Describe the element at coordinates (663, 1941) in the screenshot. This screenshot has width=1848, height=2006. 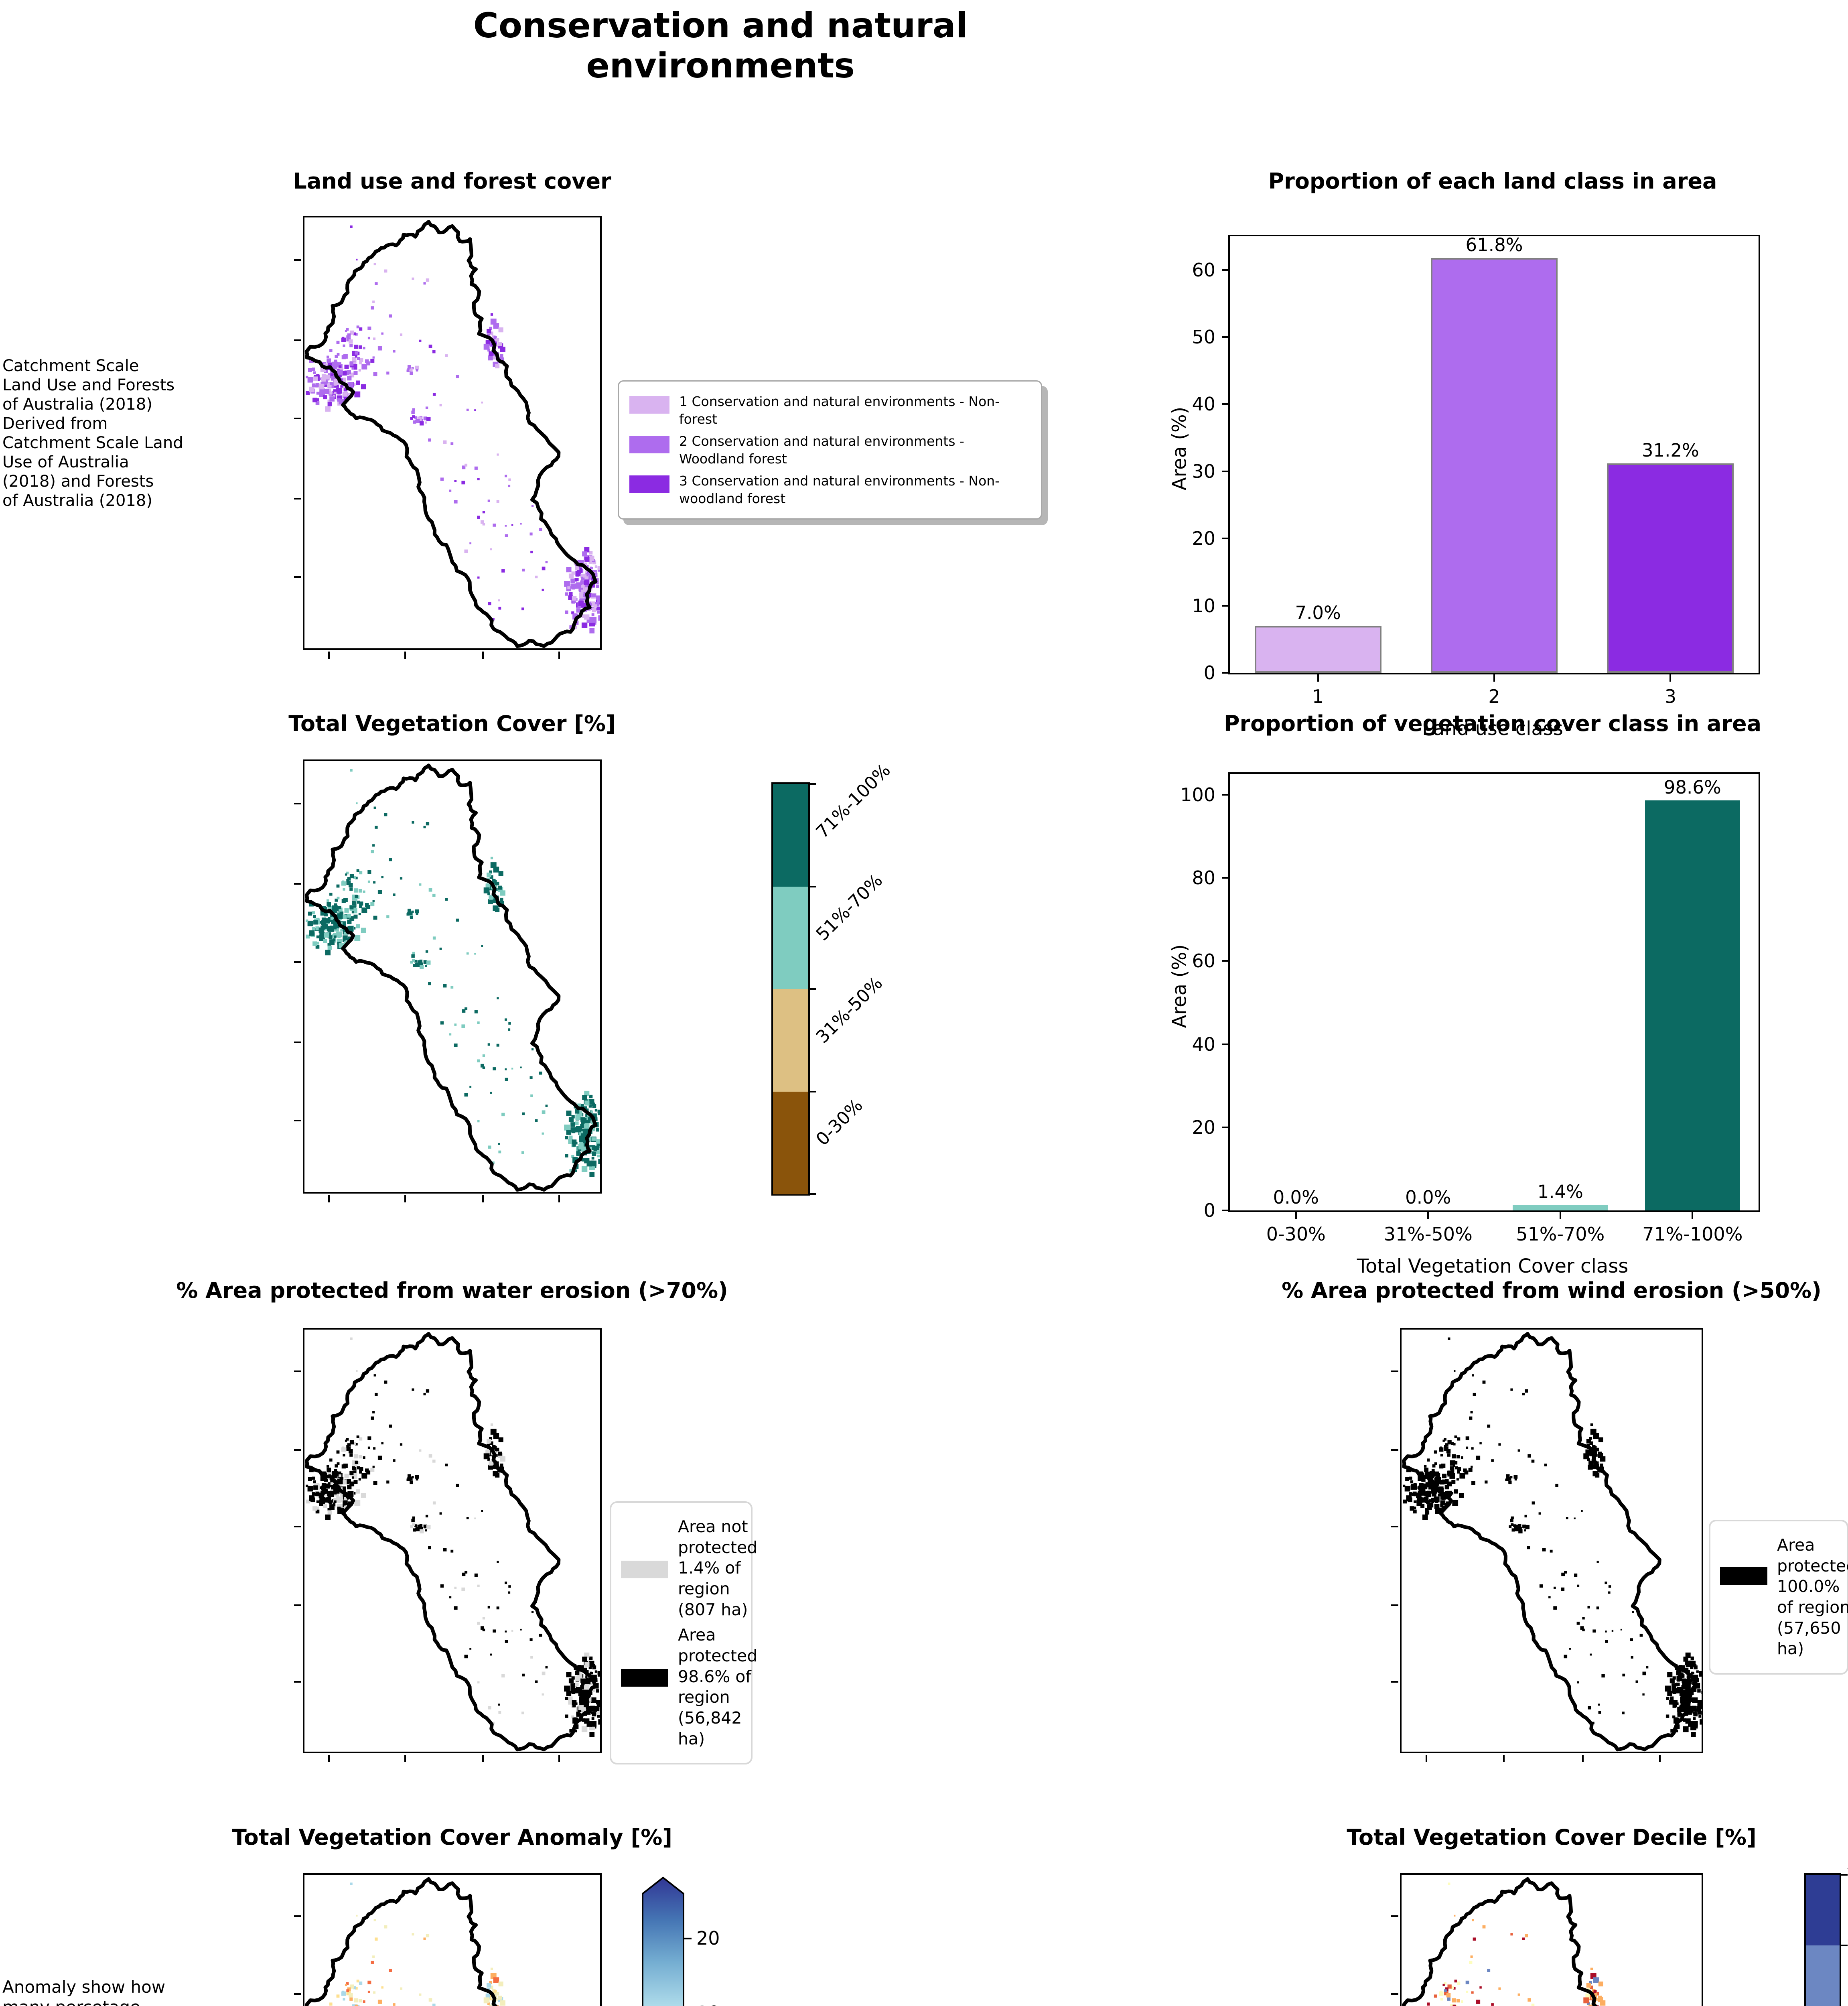
I see `anomaly-colorbar-bar` at that location.